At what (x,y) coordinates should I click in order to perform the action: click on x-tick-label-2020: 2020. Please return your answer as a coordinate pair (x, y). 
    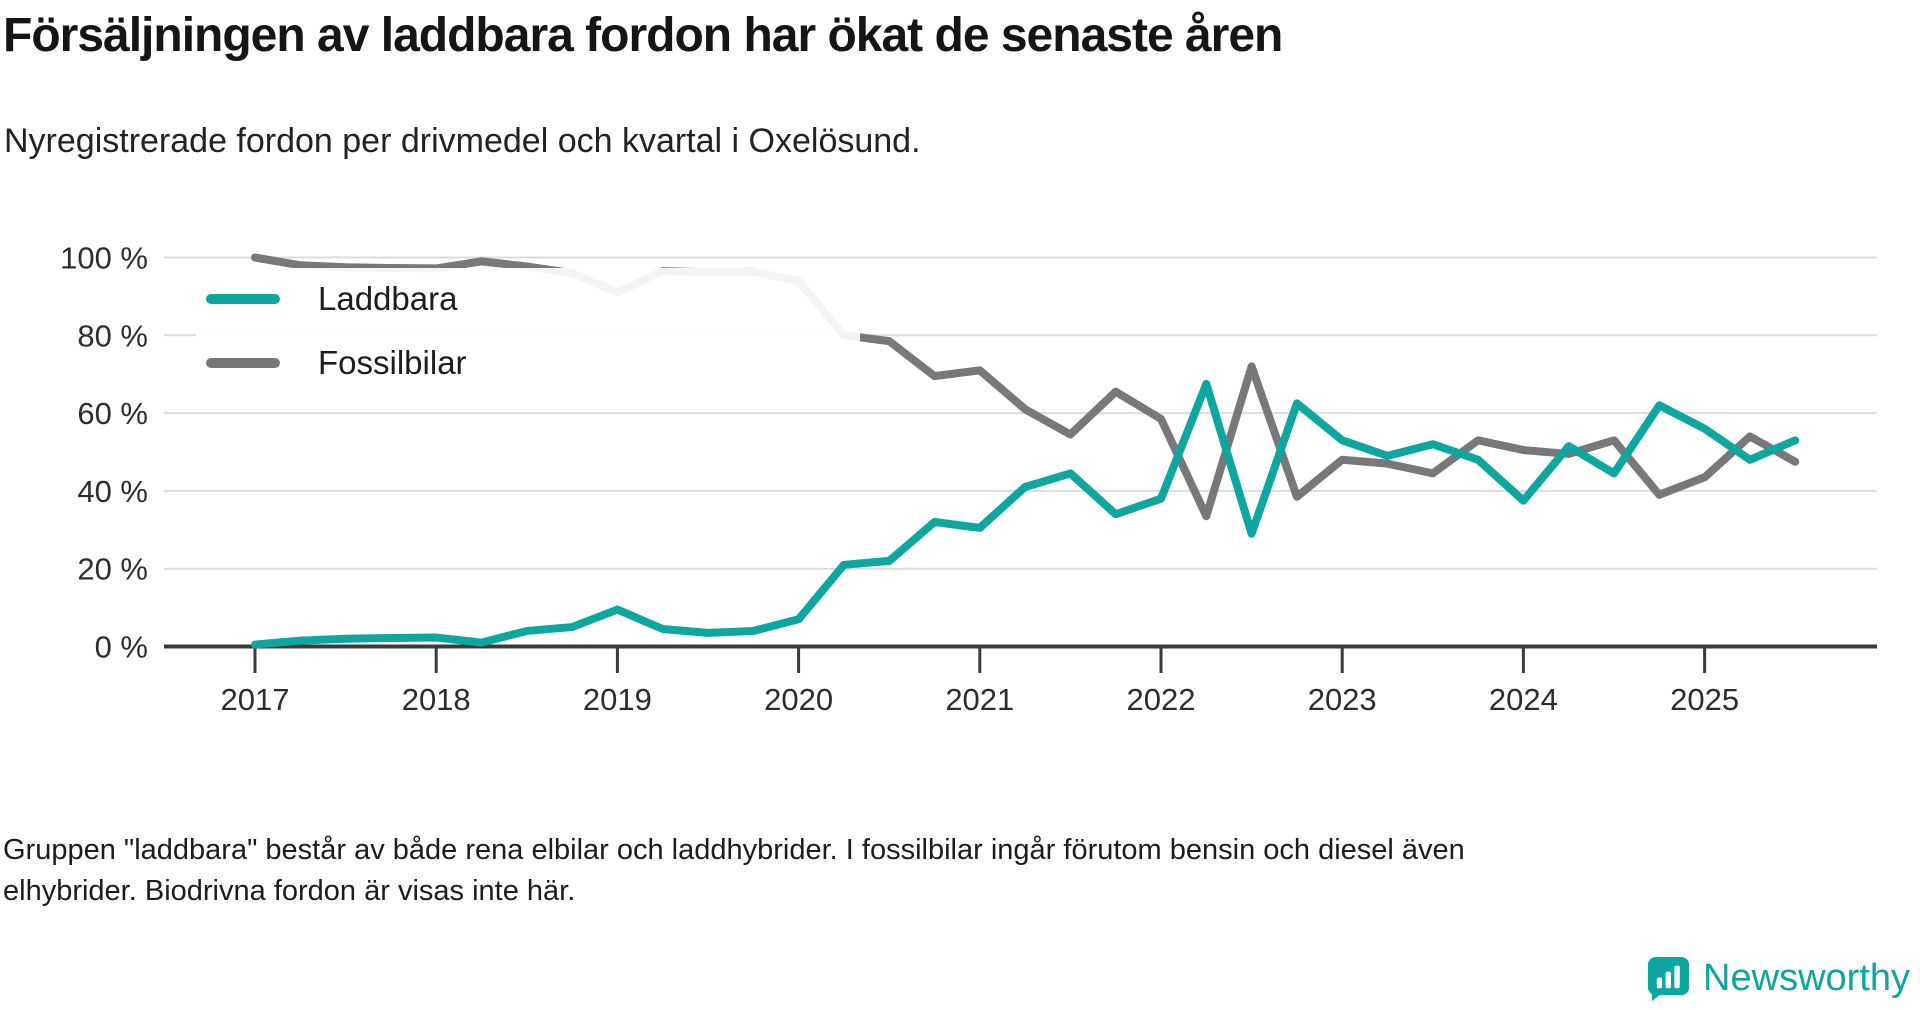
    Looking at the image, I should click on (798, 699).